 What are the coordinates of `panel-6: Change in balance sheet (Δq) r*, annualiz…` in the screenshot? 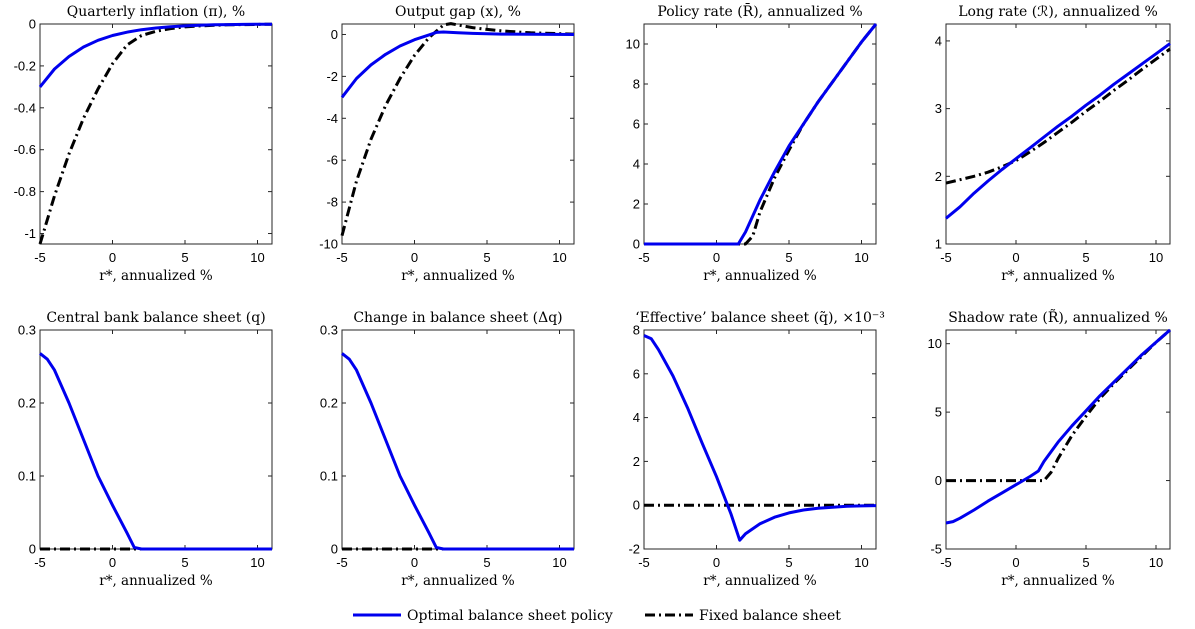 It's located at (447, 449).